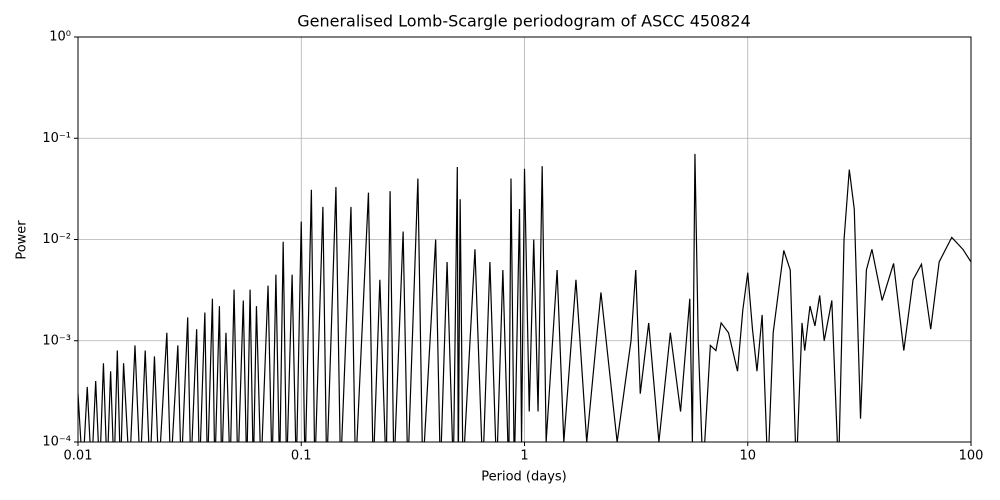 This screenshot has height=500, width=1000. What do you see at coordinates (56, 340) in the screenshot?
I see `y-tick-label: 10⁻³` at bounding box center [56, 340].